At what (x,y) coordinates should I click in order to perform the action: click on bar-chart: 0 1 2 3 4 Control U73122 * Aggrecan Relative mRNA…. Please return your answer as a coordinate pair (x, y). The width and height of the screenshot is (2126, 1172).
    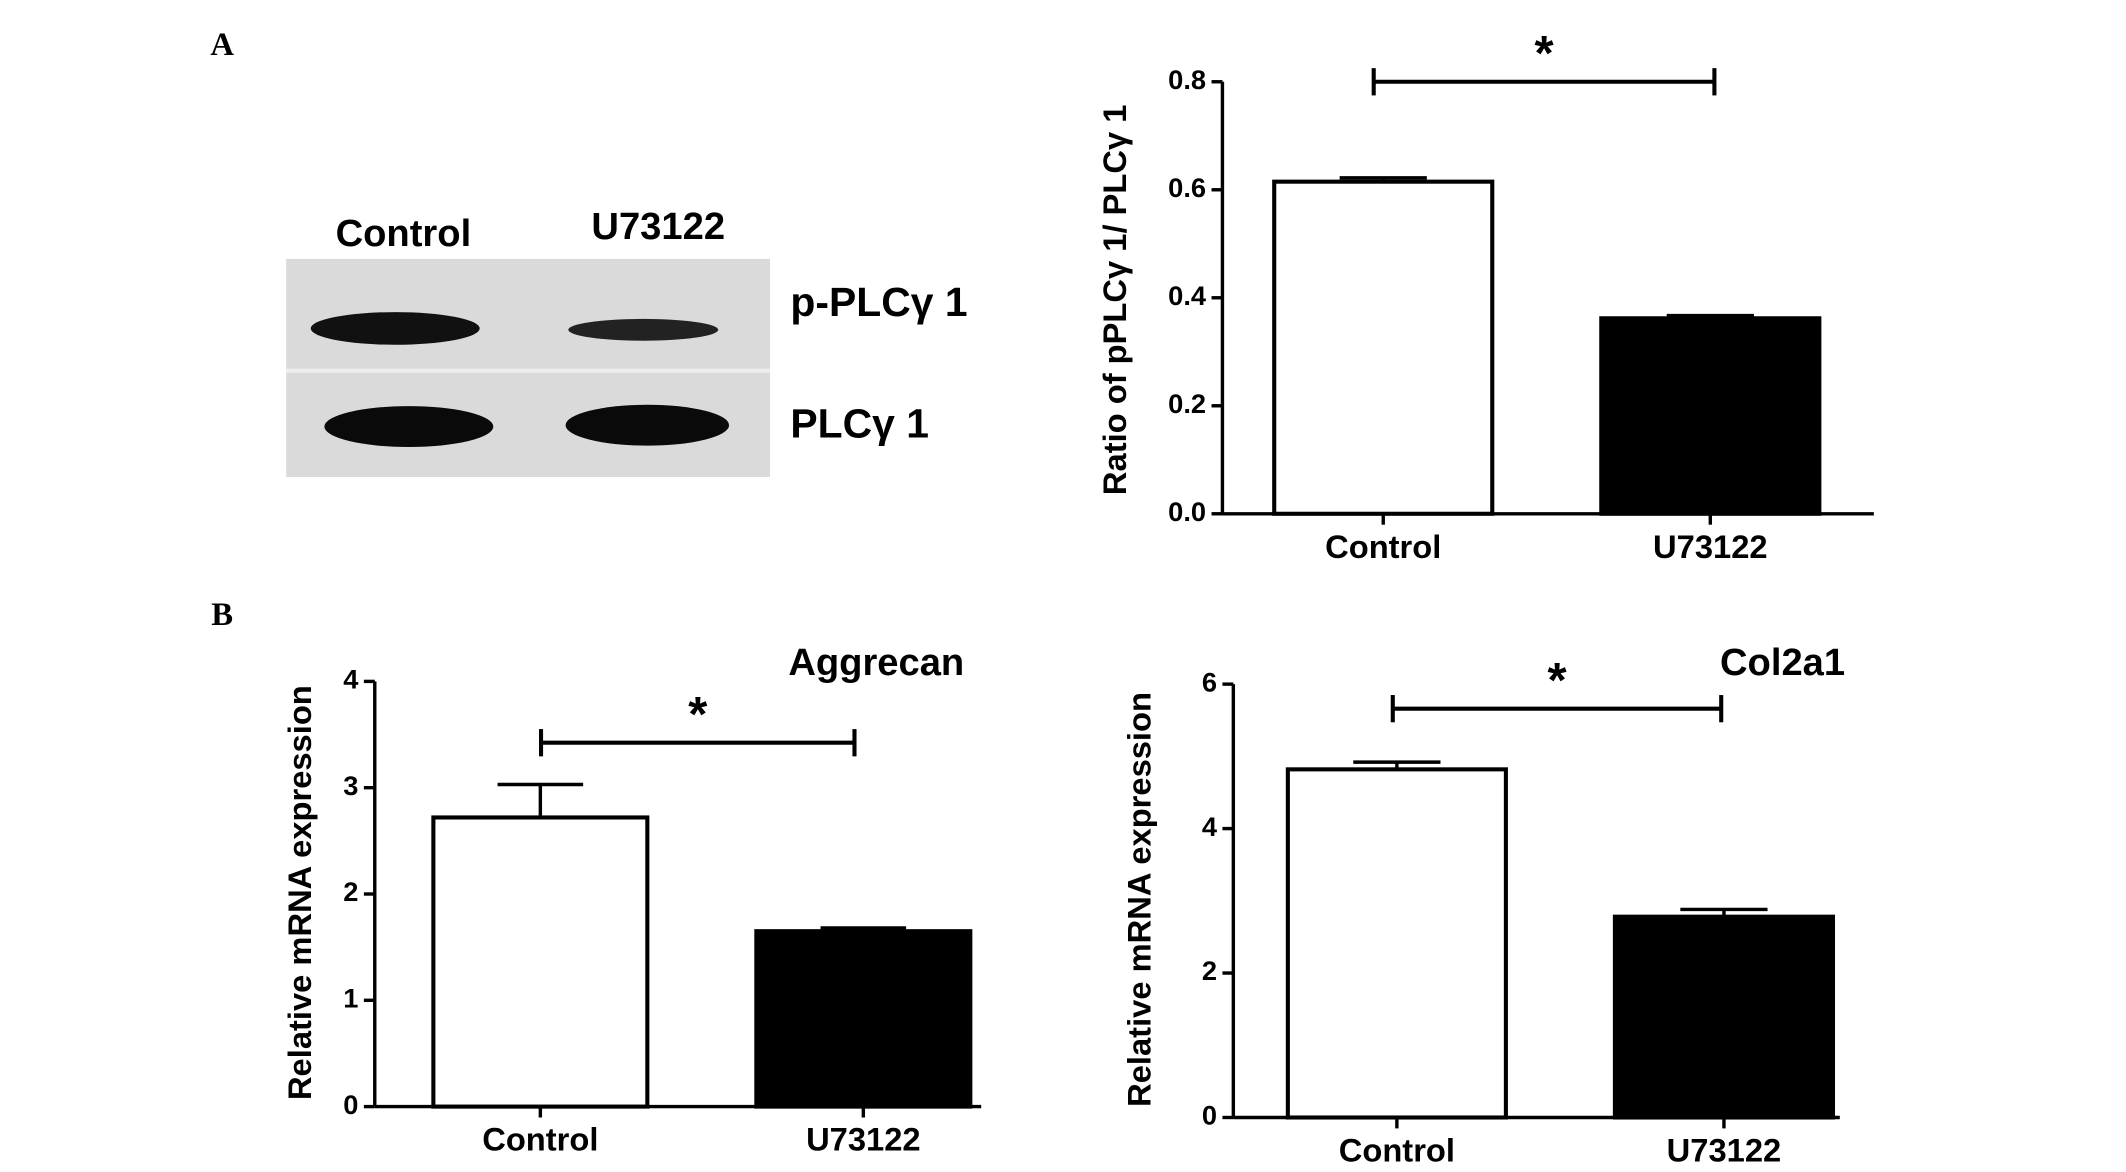
    Looking at the image, I should click on (631, 899).